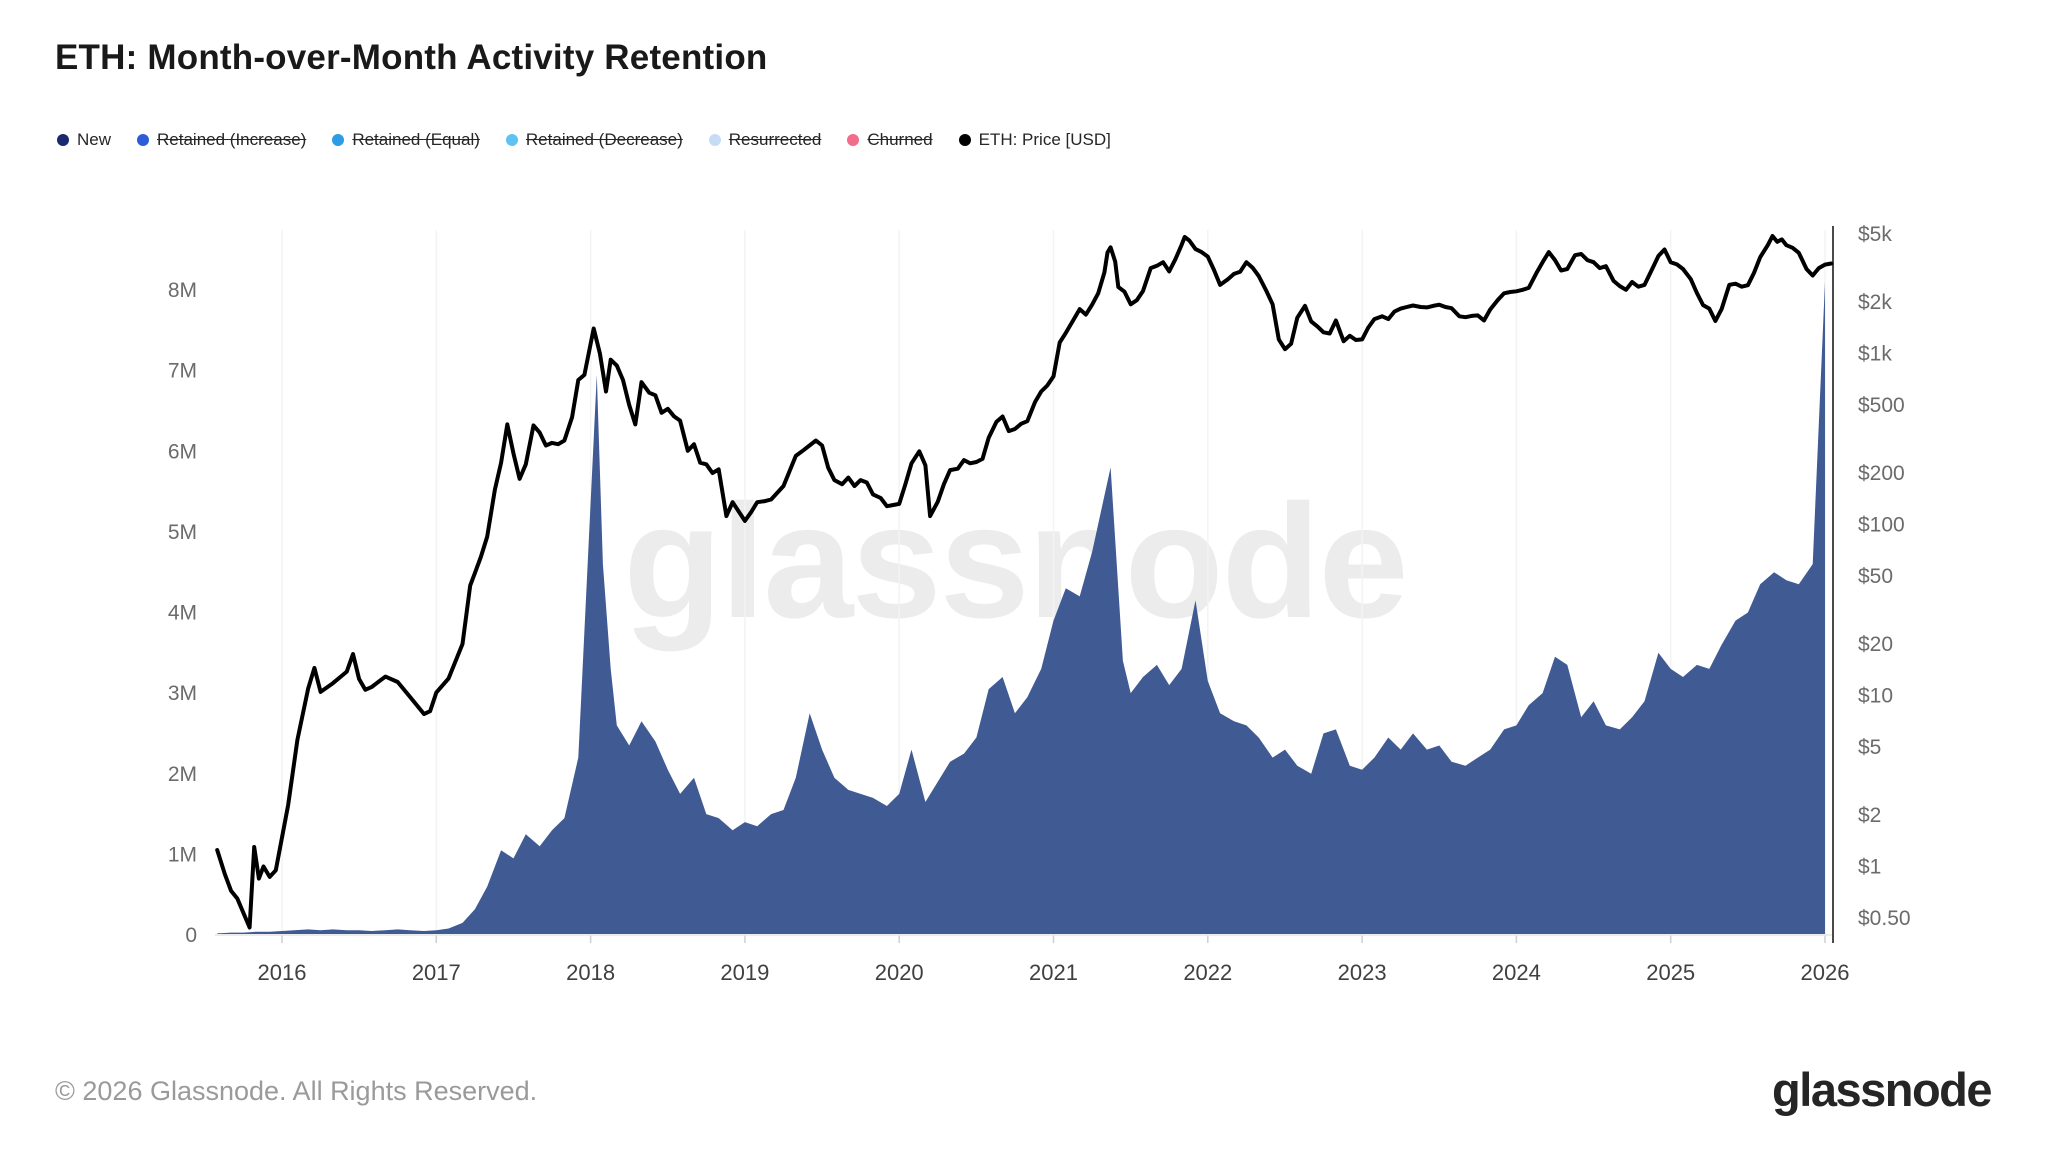  What do you see at coordinates (604, 139) in the screenshot?
I see `legend-label: Retained (Decrease)` at bounding box center [604, 139].